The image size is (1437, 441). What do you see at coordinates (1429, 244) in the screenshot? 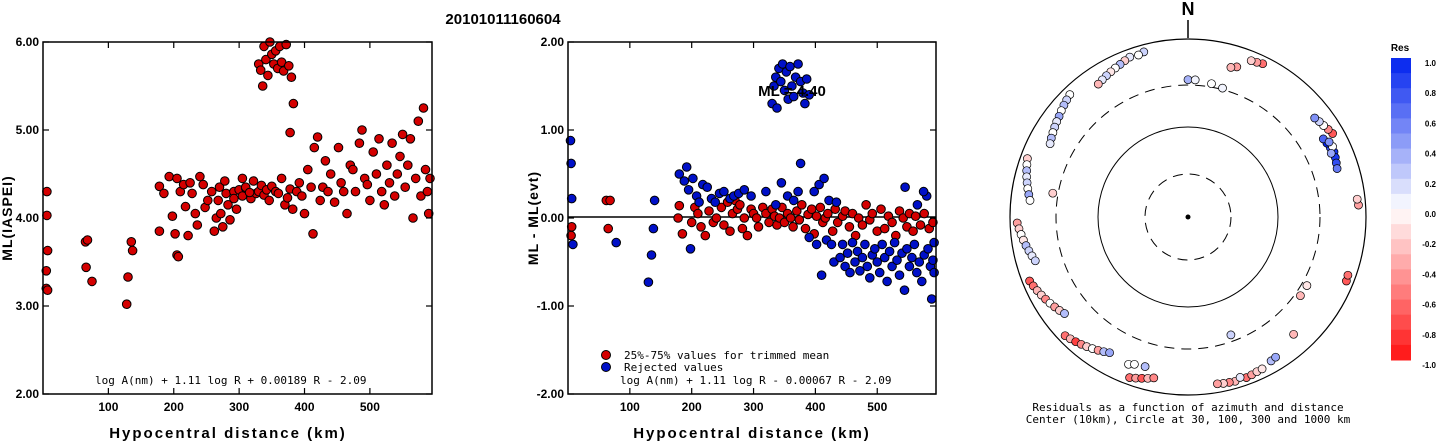
I see `colorbar-tick-label: -0.2` at bounding box center [1429, 244].